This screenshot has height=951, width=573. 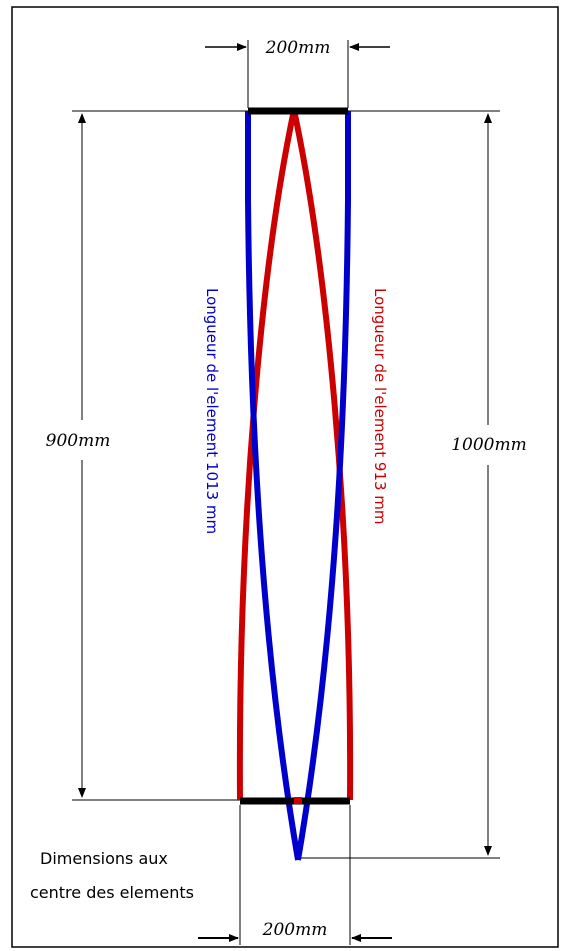 What do you see at coordinates (297, 73) in the screenshot?
I see `top-width-dimension: 200mm` at bounding box center [297, 73].